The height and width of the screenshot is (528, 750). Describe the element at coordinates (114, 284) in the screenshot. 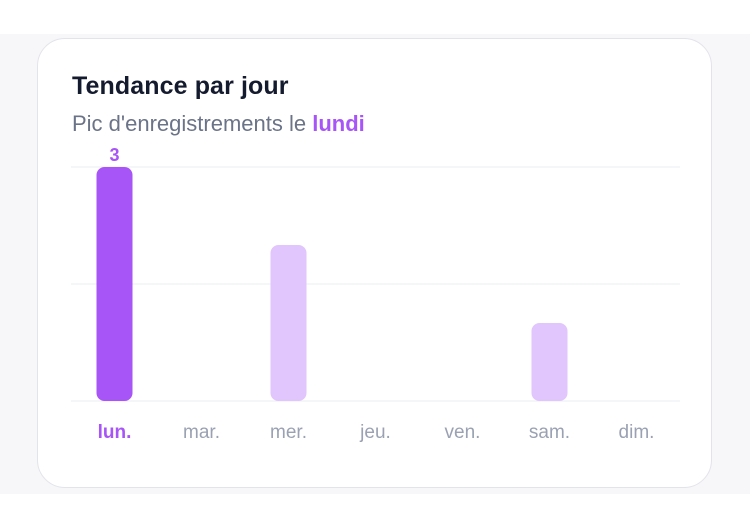

I see `bar-lun` at that location.